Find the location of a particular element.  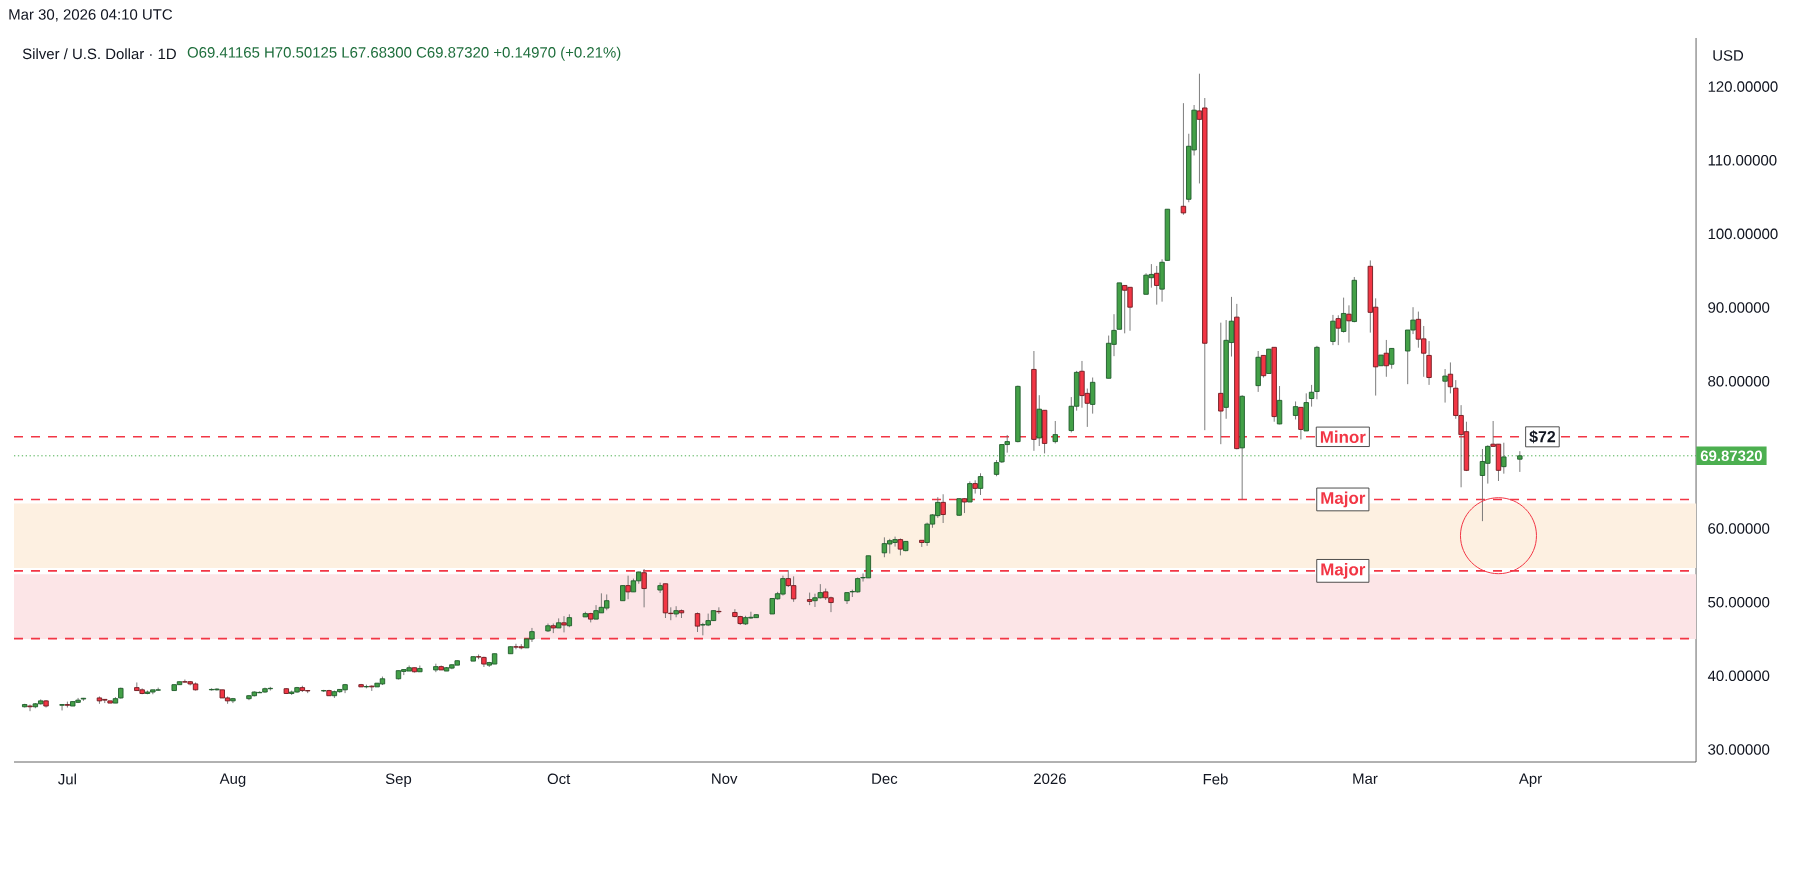

y-tick-label: 50.00000 is located at coordinates (1739, 602).